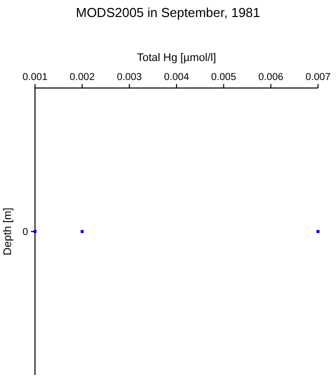  What do you see at coordinates (318, 77) in the screenshot?
I see `x-tick-label: 0.007` at bounding box center [318, 77].